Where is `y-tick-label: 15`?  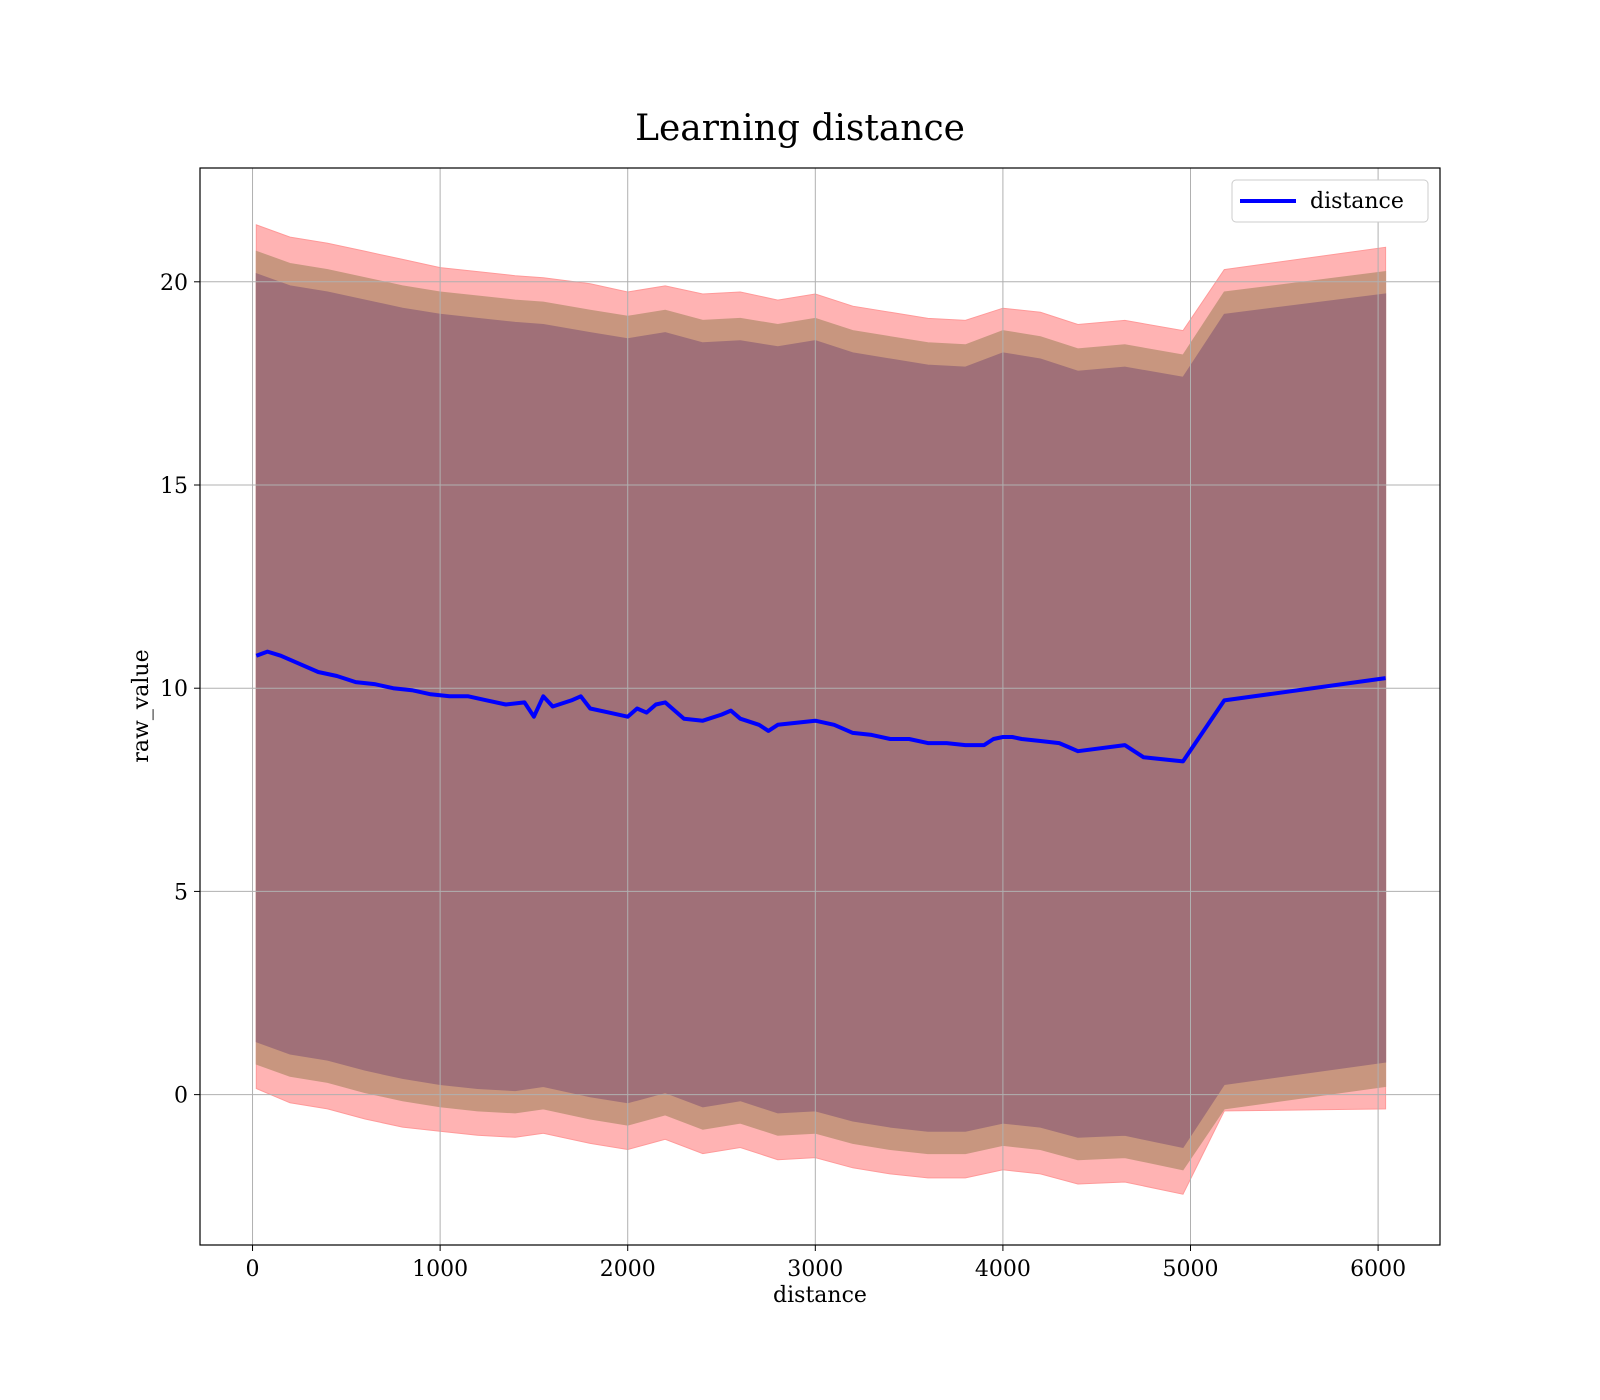 y-tick-label: 15 is located at coordinates (174, 486).